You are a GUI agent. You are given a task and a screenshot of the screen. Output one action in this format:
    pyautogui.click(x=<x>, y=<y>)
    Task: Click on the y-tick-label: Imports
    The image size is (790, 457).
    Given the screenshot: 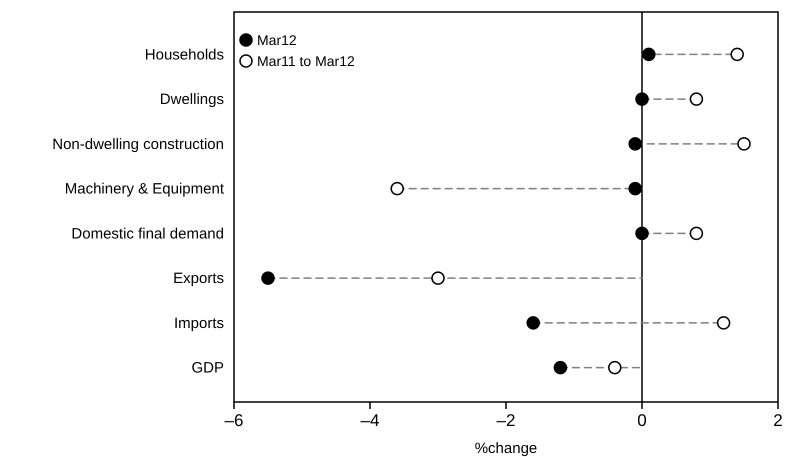 What is the action you would take?
    pyautogui.click(x=199, y=323)
    